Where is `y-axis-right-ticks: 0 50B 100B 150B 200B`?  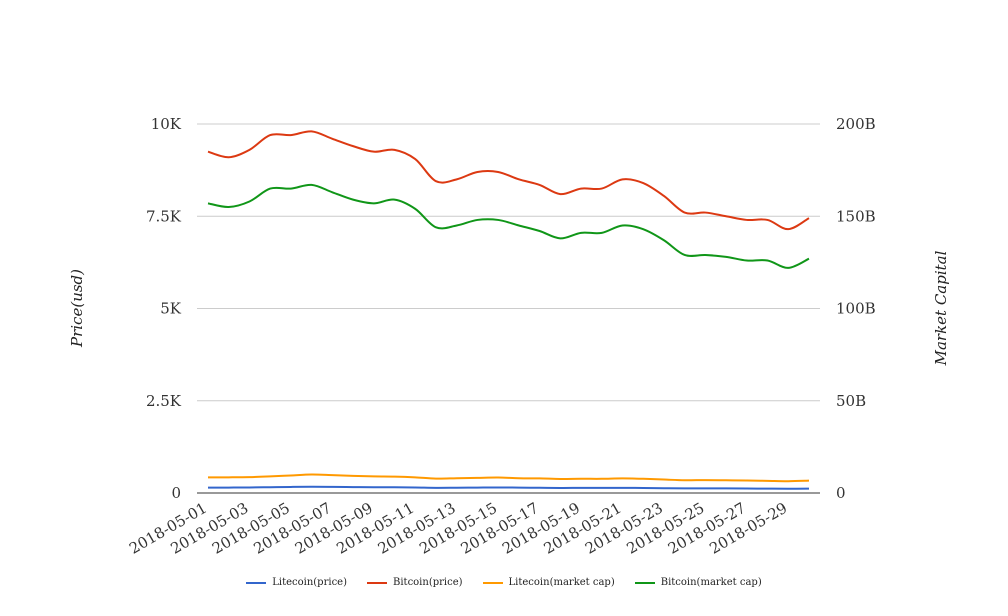 y-axis-right-ticks: 0 50B 100B 150B 200B is located at coordinates (856, 308).